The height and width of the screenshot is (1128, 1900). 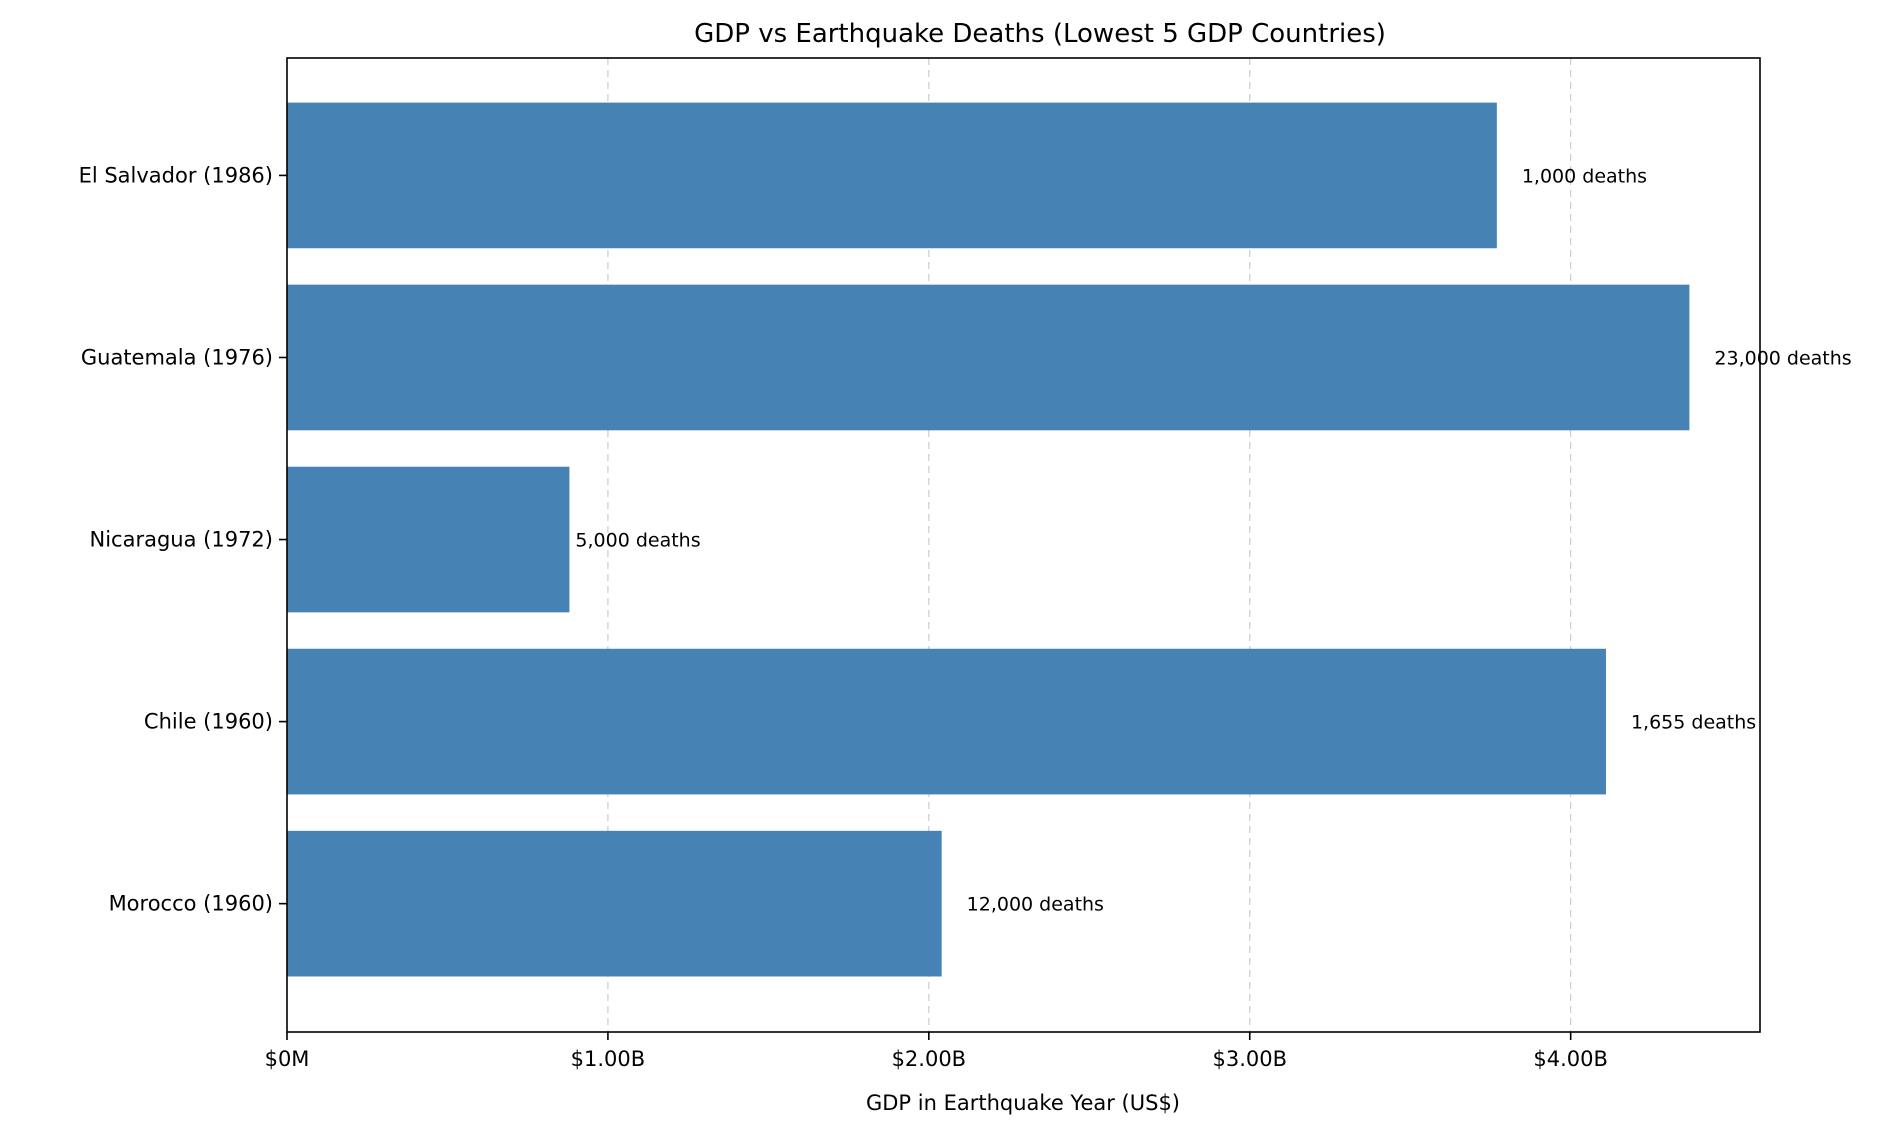 What do you see at coordinates (287, 1059) in the screenshot?
I see `x-tick-label: $0M` at bounding box center [287, 1059].